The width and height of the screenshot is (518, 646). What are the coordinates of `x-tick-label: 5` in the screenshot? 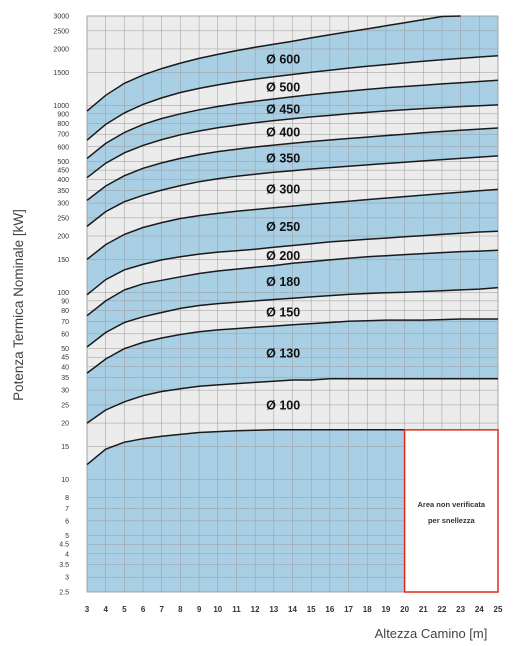 It's located at (124, 609).